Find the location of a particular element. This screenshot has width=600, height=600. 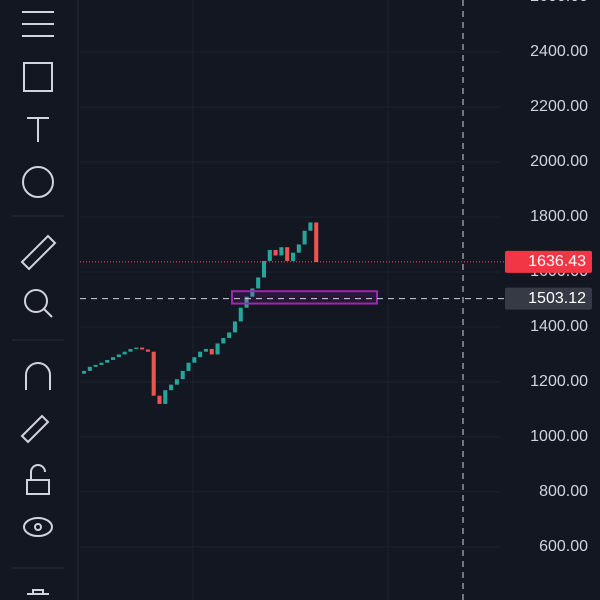

ruler-tool is located at coordinates (38, 252).